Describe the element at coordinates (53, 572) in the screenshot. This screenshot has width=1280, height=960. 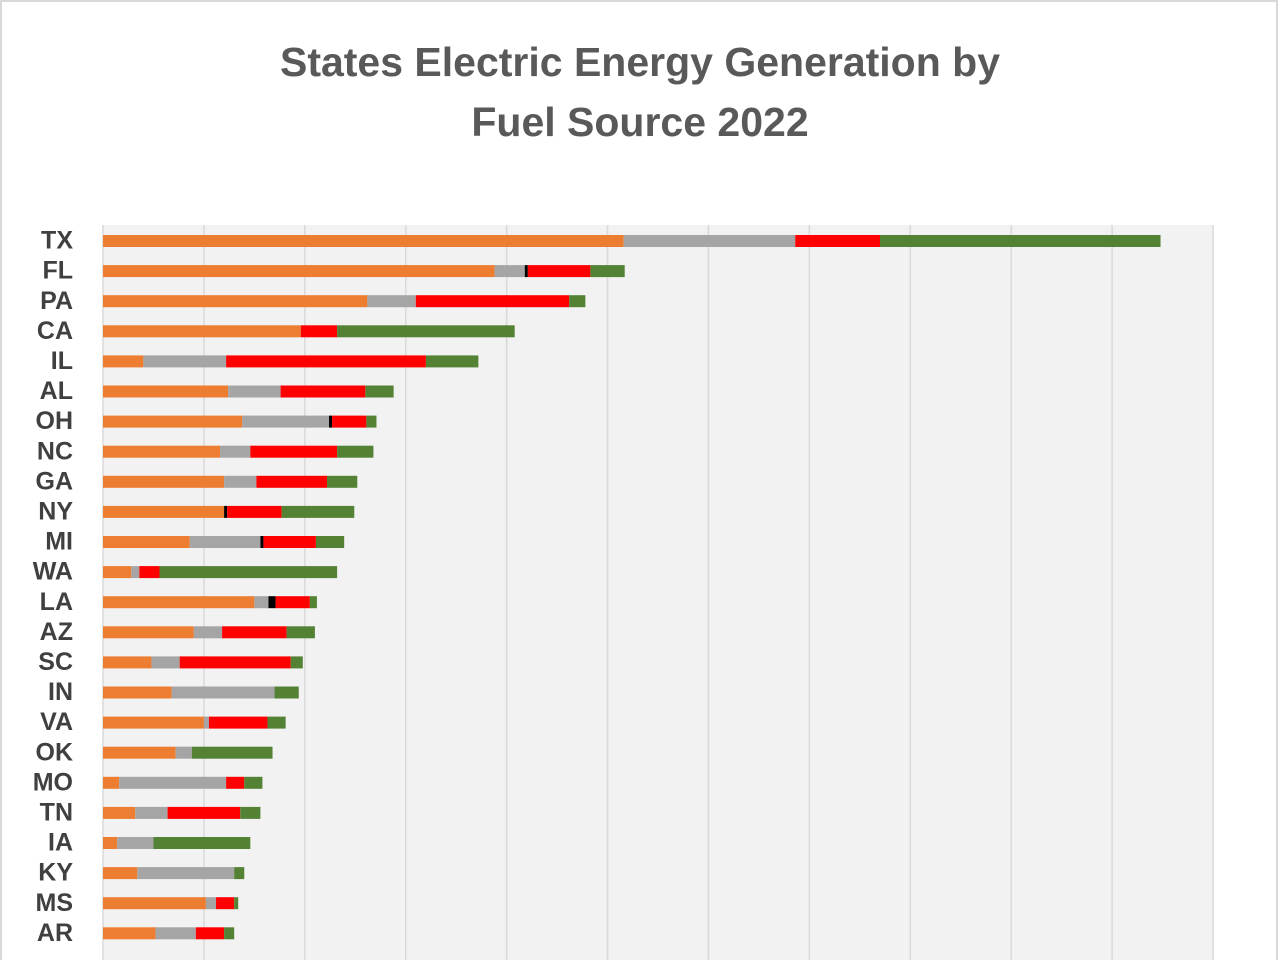
I see `y-tick-label: WA` at that location.